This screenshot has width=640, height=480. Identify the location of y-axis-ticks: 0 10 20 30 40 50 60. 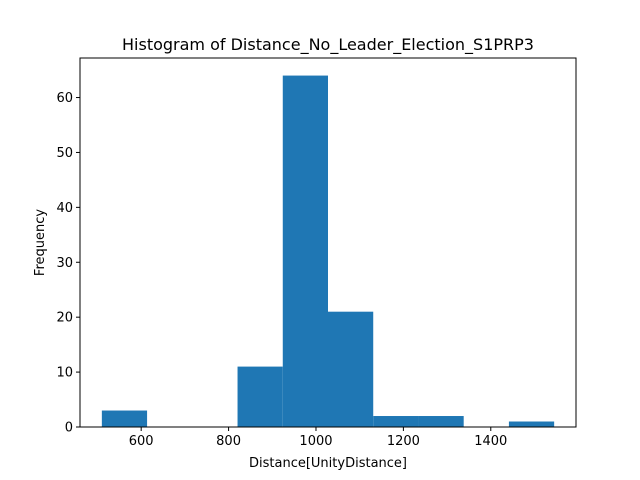
(68, 263).